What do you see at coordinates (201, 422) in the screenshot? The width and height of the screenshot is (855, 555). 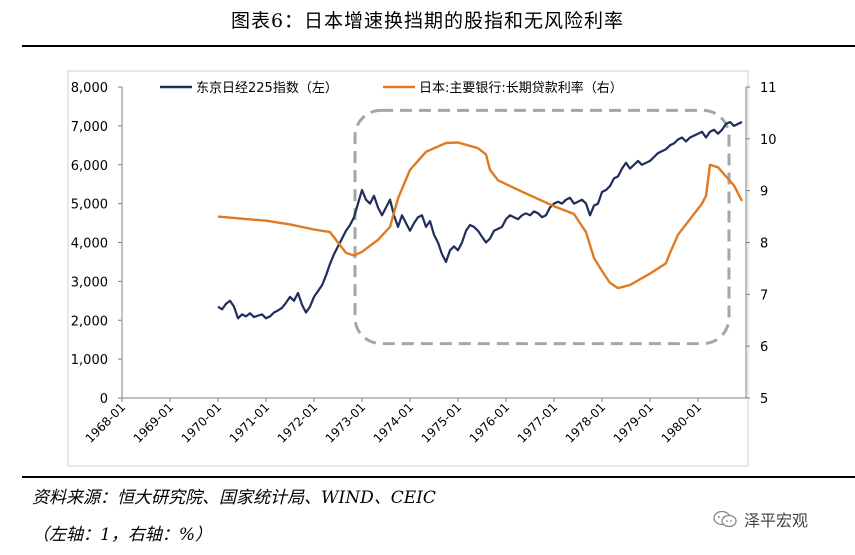 I see `x-tick-label: 1970-01` at bounding box center [201, 422].